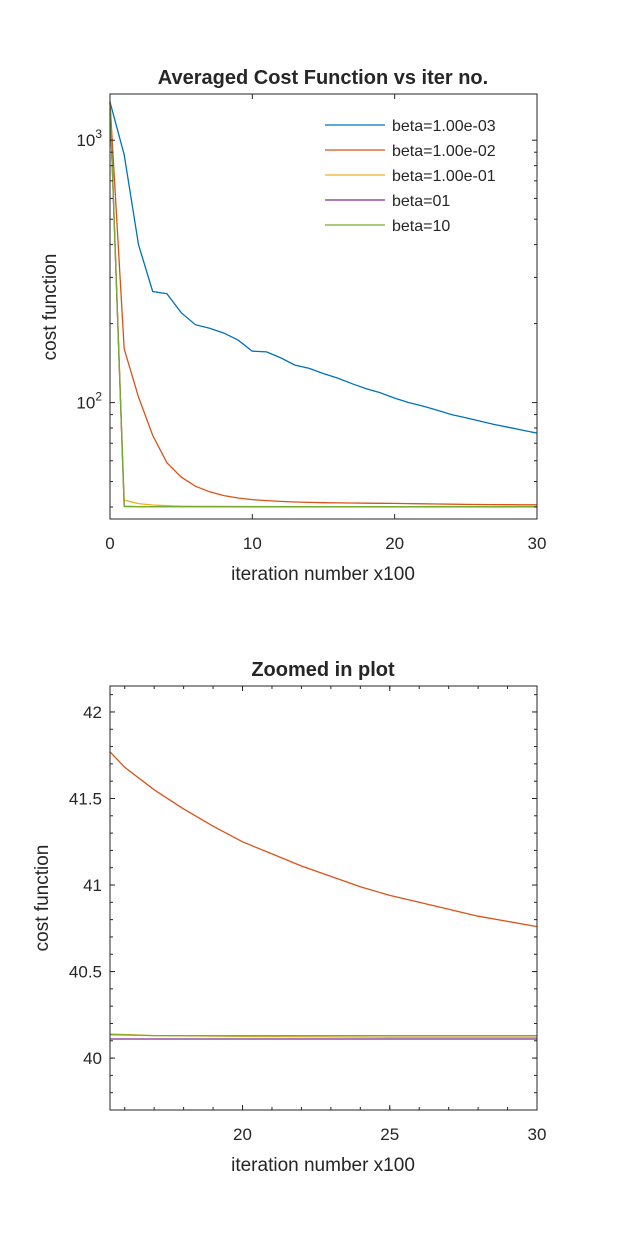  Describe the element at coordinates (50, 307) in the screenshot. I see `chart-top-ylabel: cost function` at that location.